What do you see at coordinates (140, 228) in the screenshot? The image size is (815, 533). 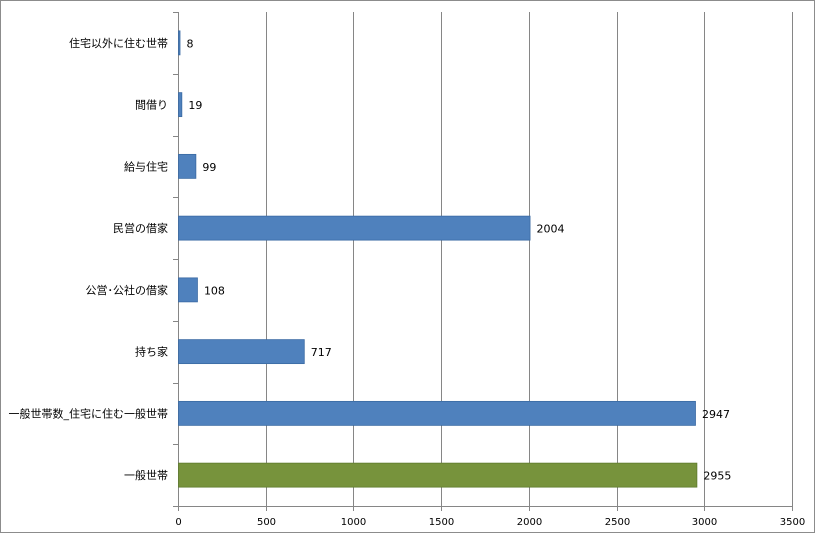 I see `category-label: 民営の借家` at bounding box center [140, 228].